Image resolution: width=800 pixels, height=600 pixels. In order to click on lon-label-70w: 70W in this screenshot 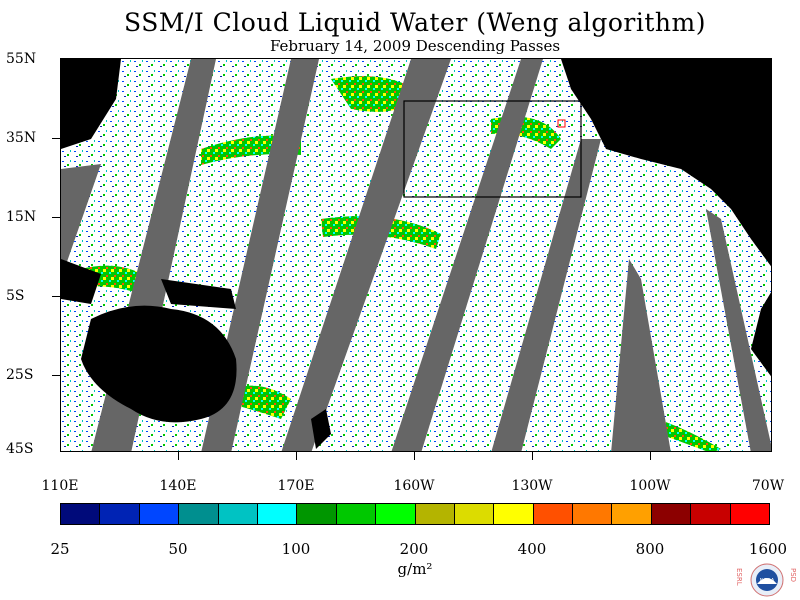, I will do `click(768, 486)`.